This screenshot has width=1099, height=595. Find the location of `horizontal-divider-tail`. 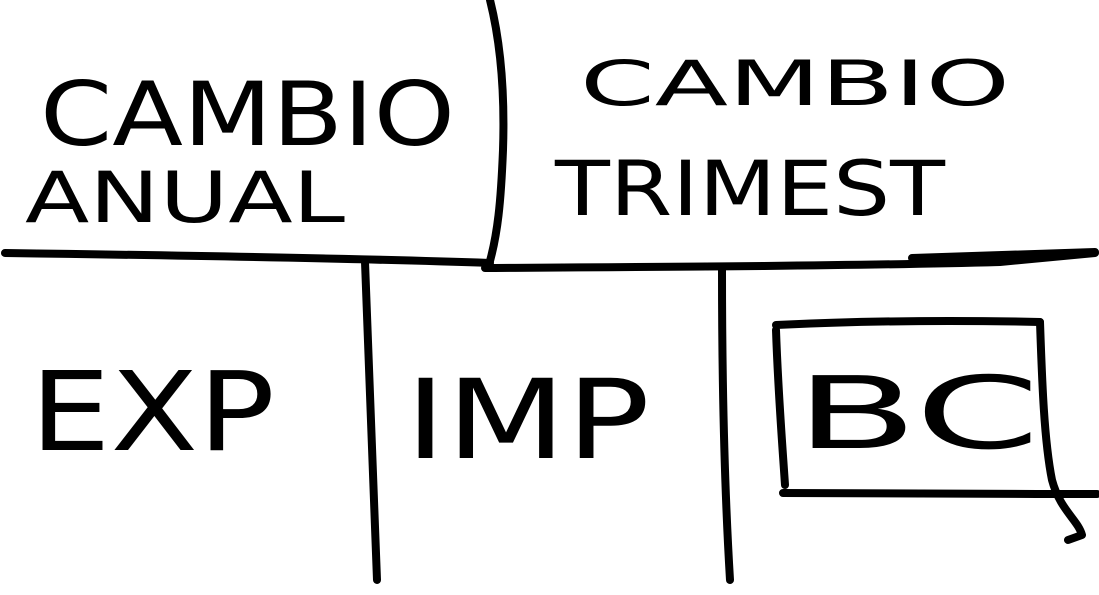

horizontal-divider-tail is located at coordinates (1003, 255).